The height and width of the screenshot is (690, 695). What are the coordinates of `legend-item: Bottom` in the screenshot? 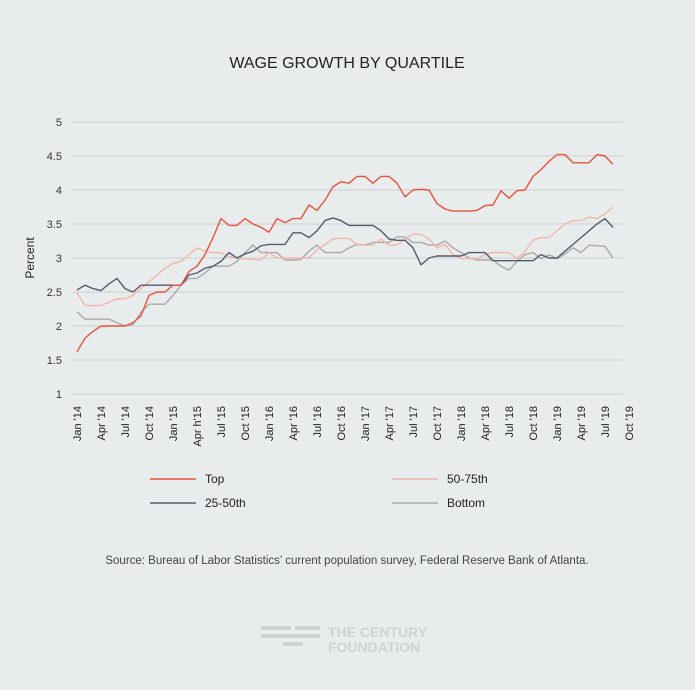 It's located at (438, 503).